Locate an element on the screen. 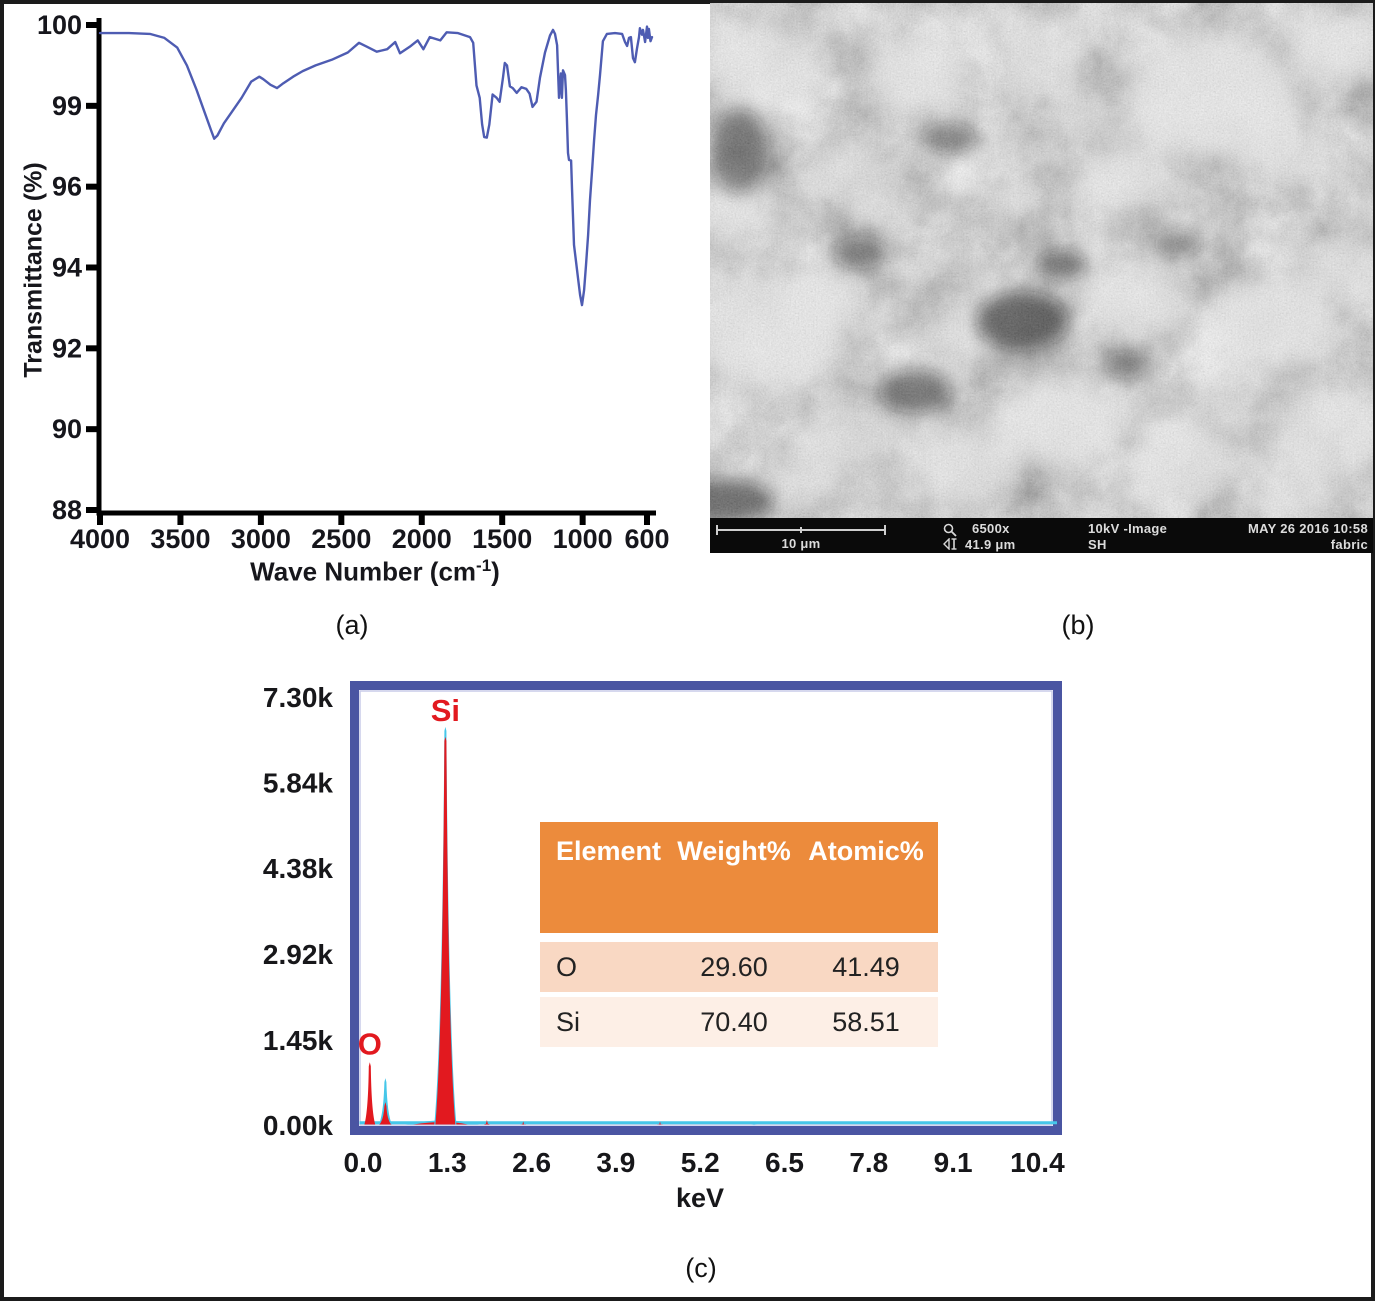 The image size is (1375, 1301). panel-label-a: (a) is located at coordinates (352, 625).